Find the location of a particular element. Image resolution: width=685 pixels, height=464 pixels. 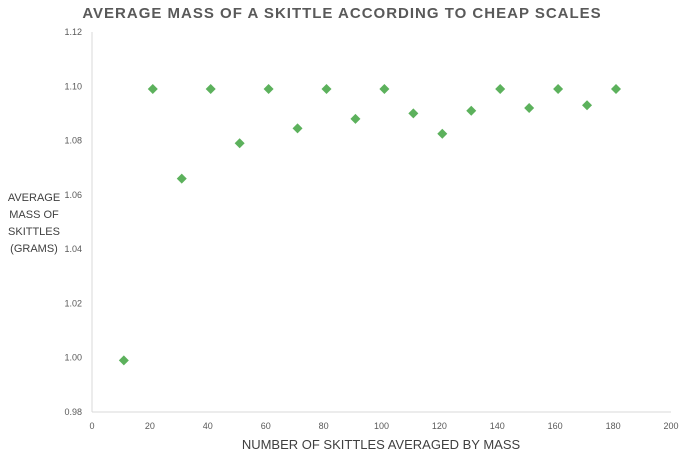

x-tick-label: 20 is located at coordinates (150, 426).